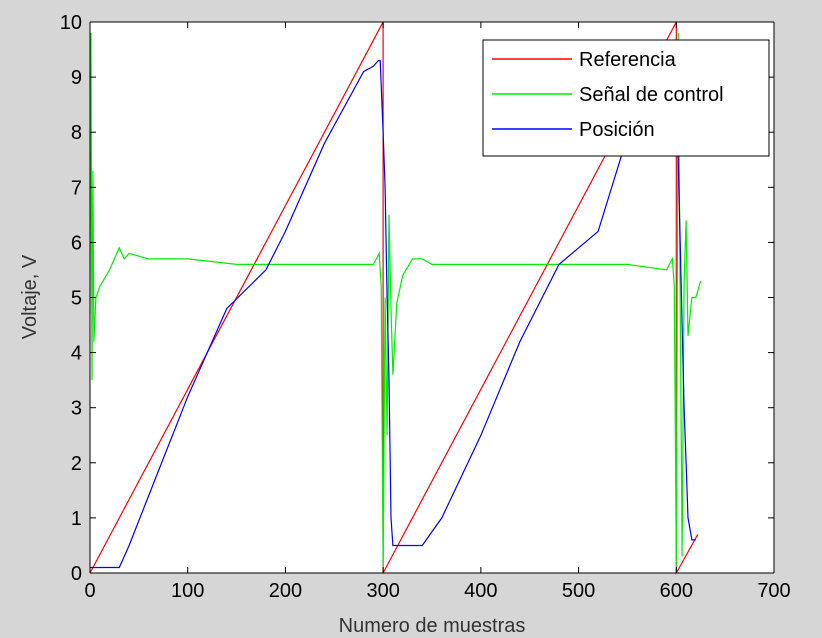 This screenshot has width=822, height=638. I want to click on y-tick-label: 1, so click(76, 519).